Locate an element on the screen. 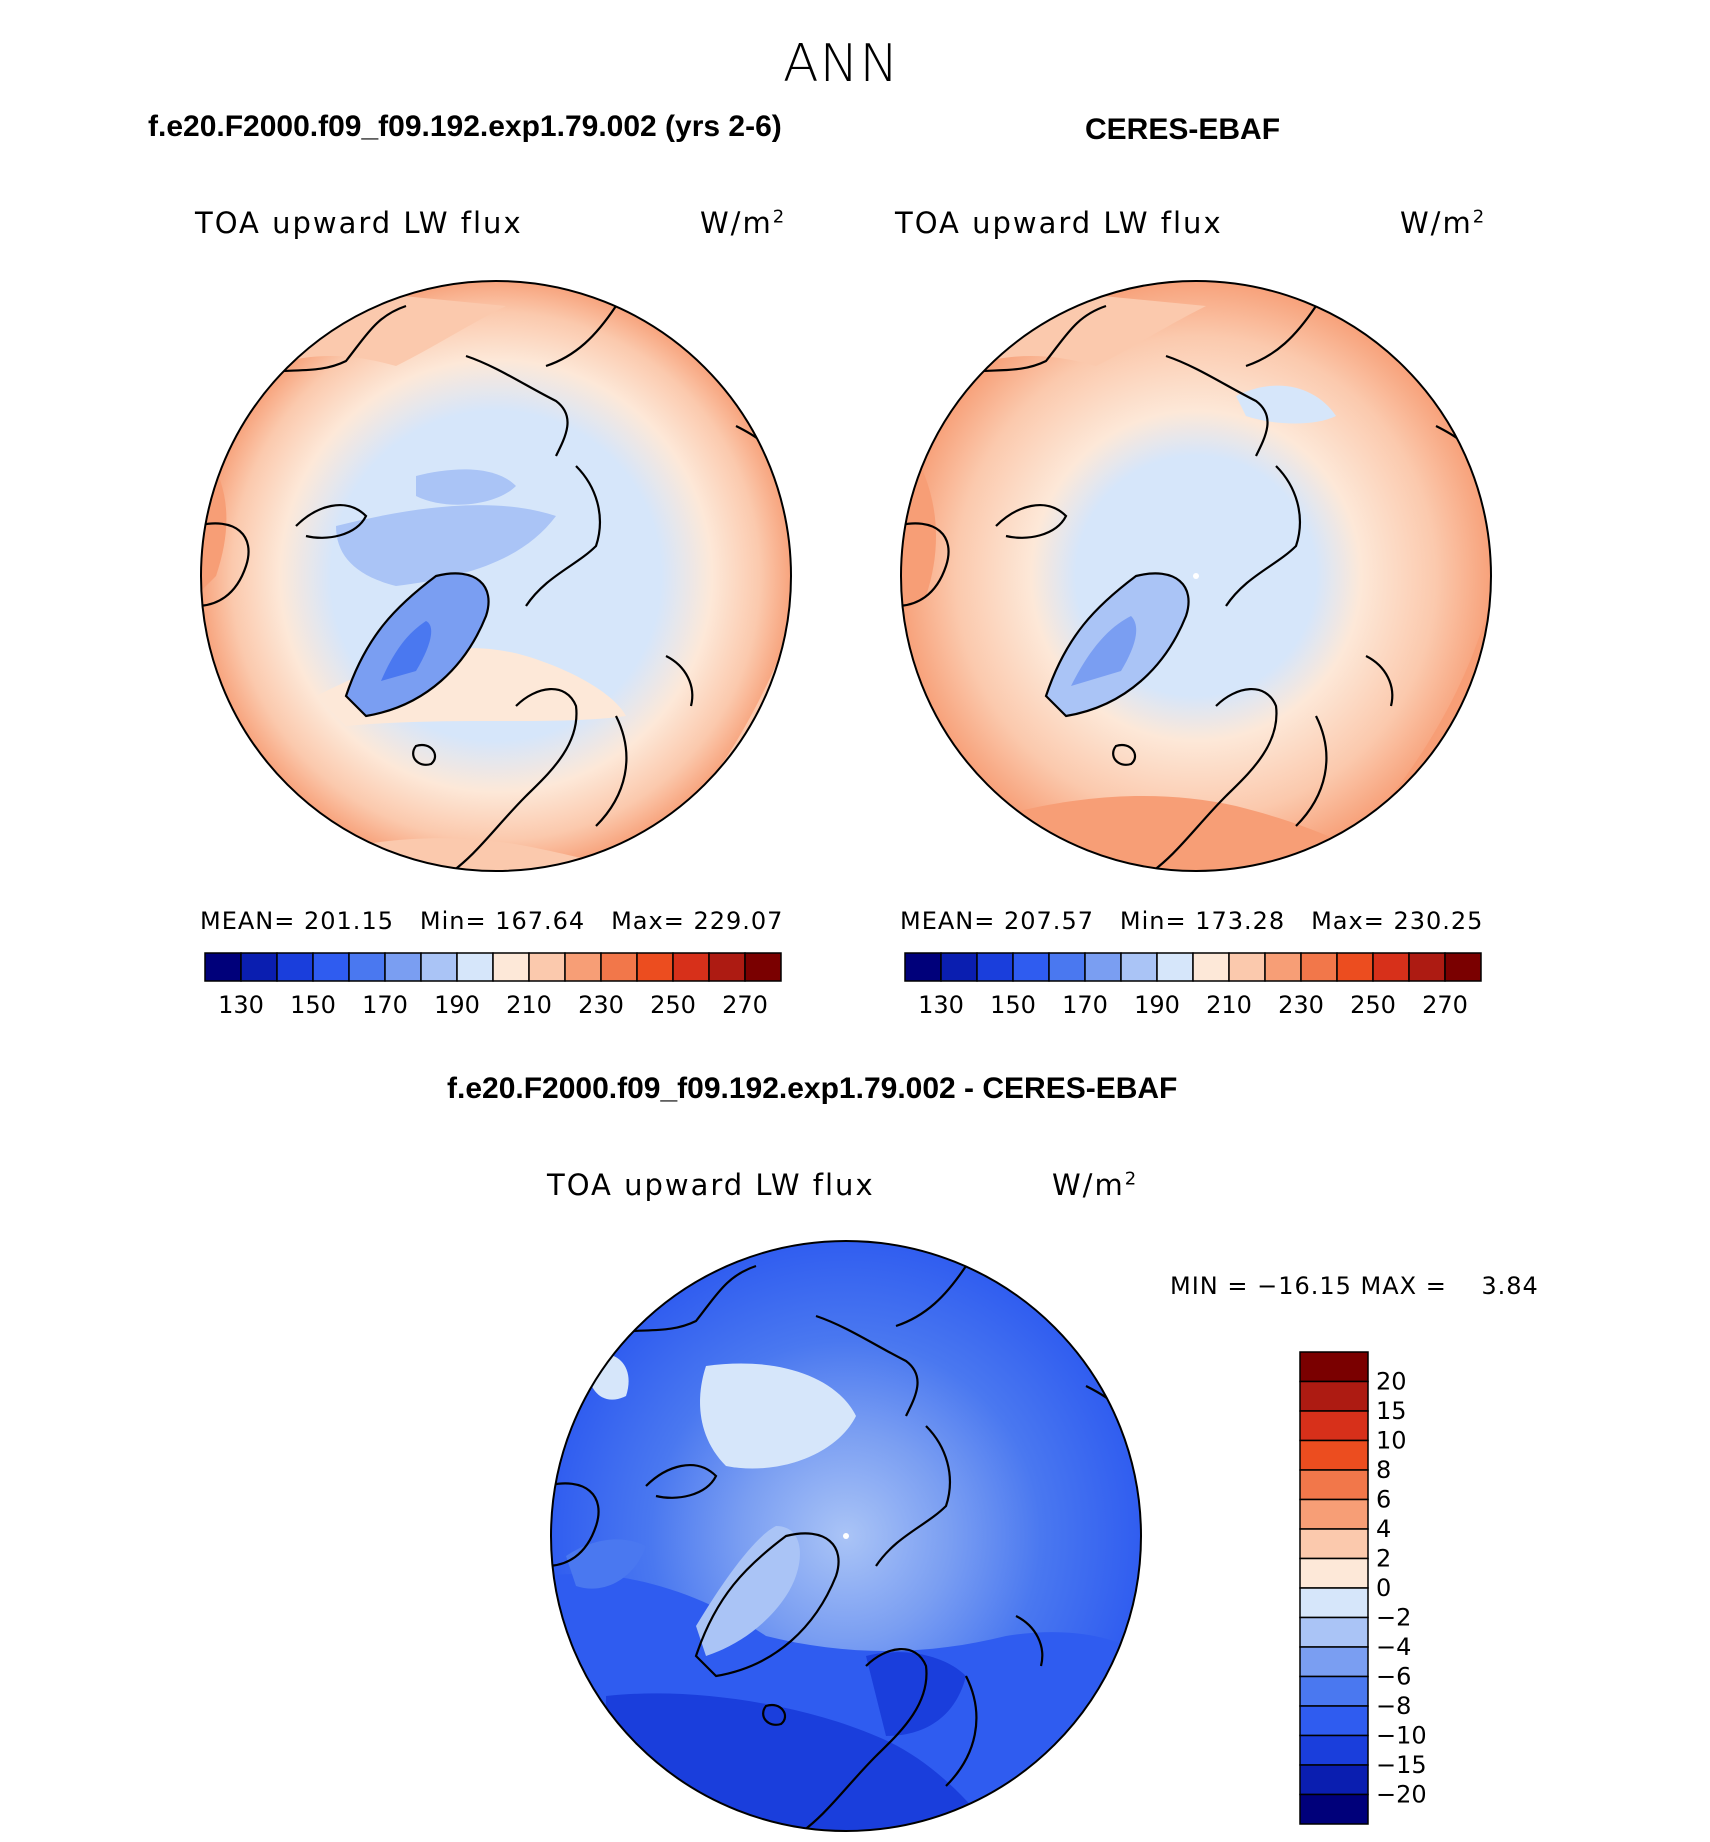 The image size is (1710, 1842). max-label: Max= is located at coordinates (1348, 921).